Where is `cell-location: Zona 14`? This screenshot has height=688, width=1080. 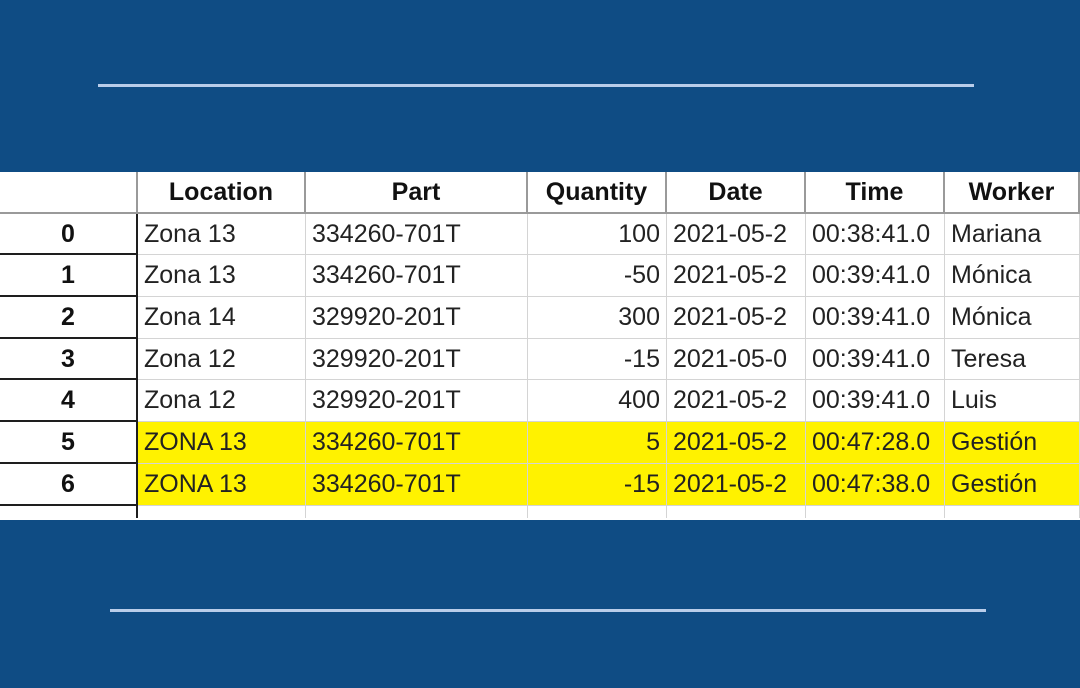 cell-location: Zona 14 is located at coordinates (222, 318).